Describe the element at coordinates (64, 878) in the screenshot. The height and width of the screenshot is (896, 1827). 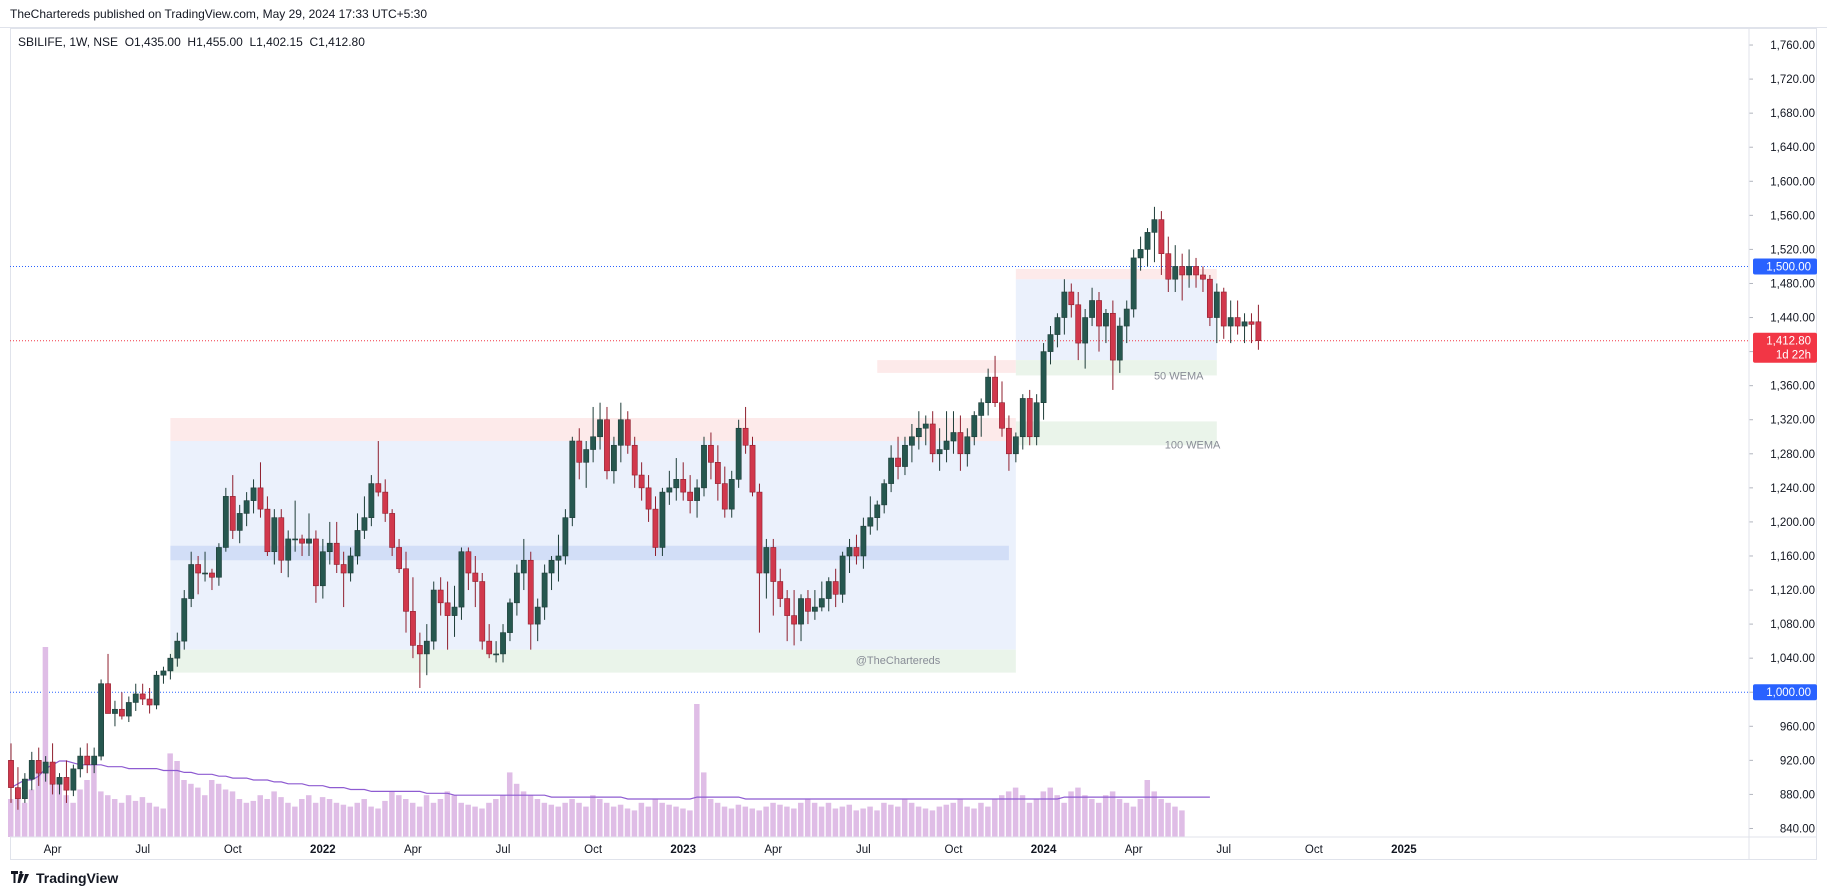
I see `tradingview-footer: TradingView` at that location.